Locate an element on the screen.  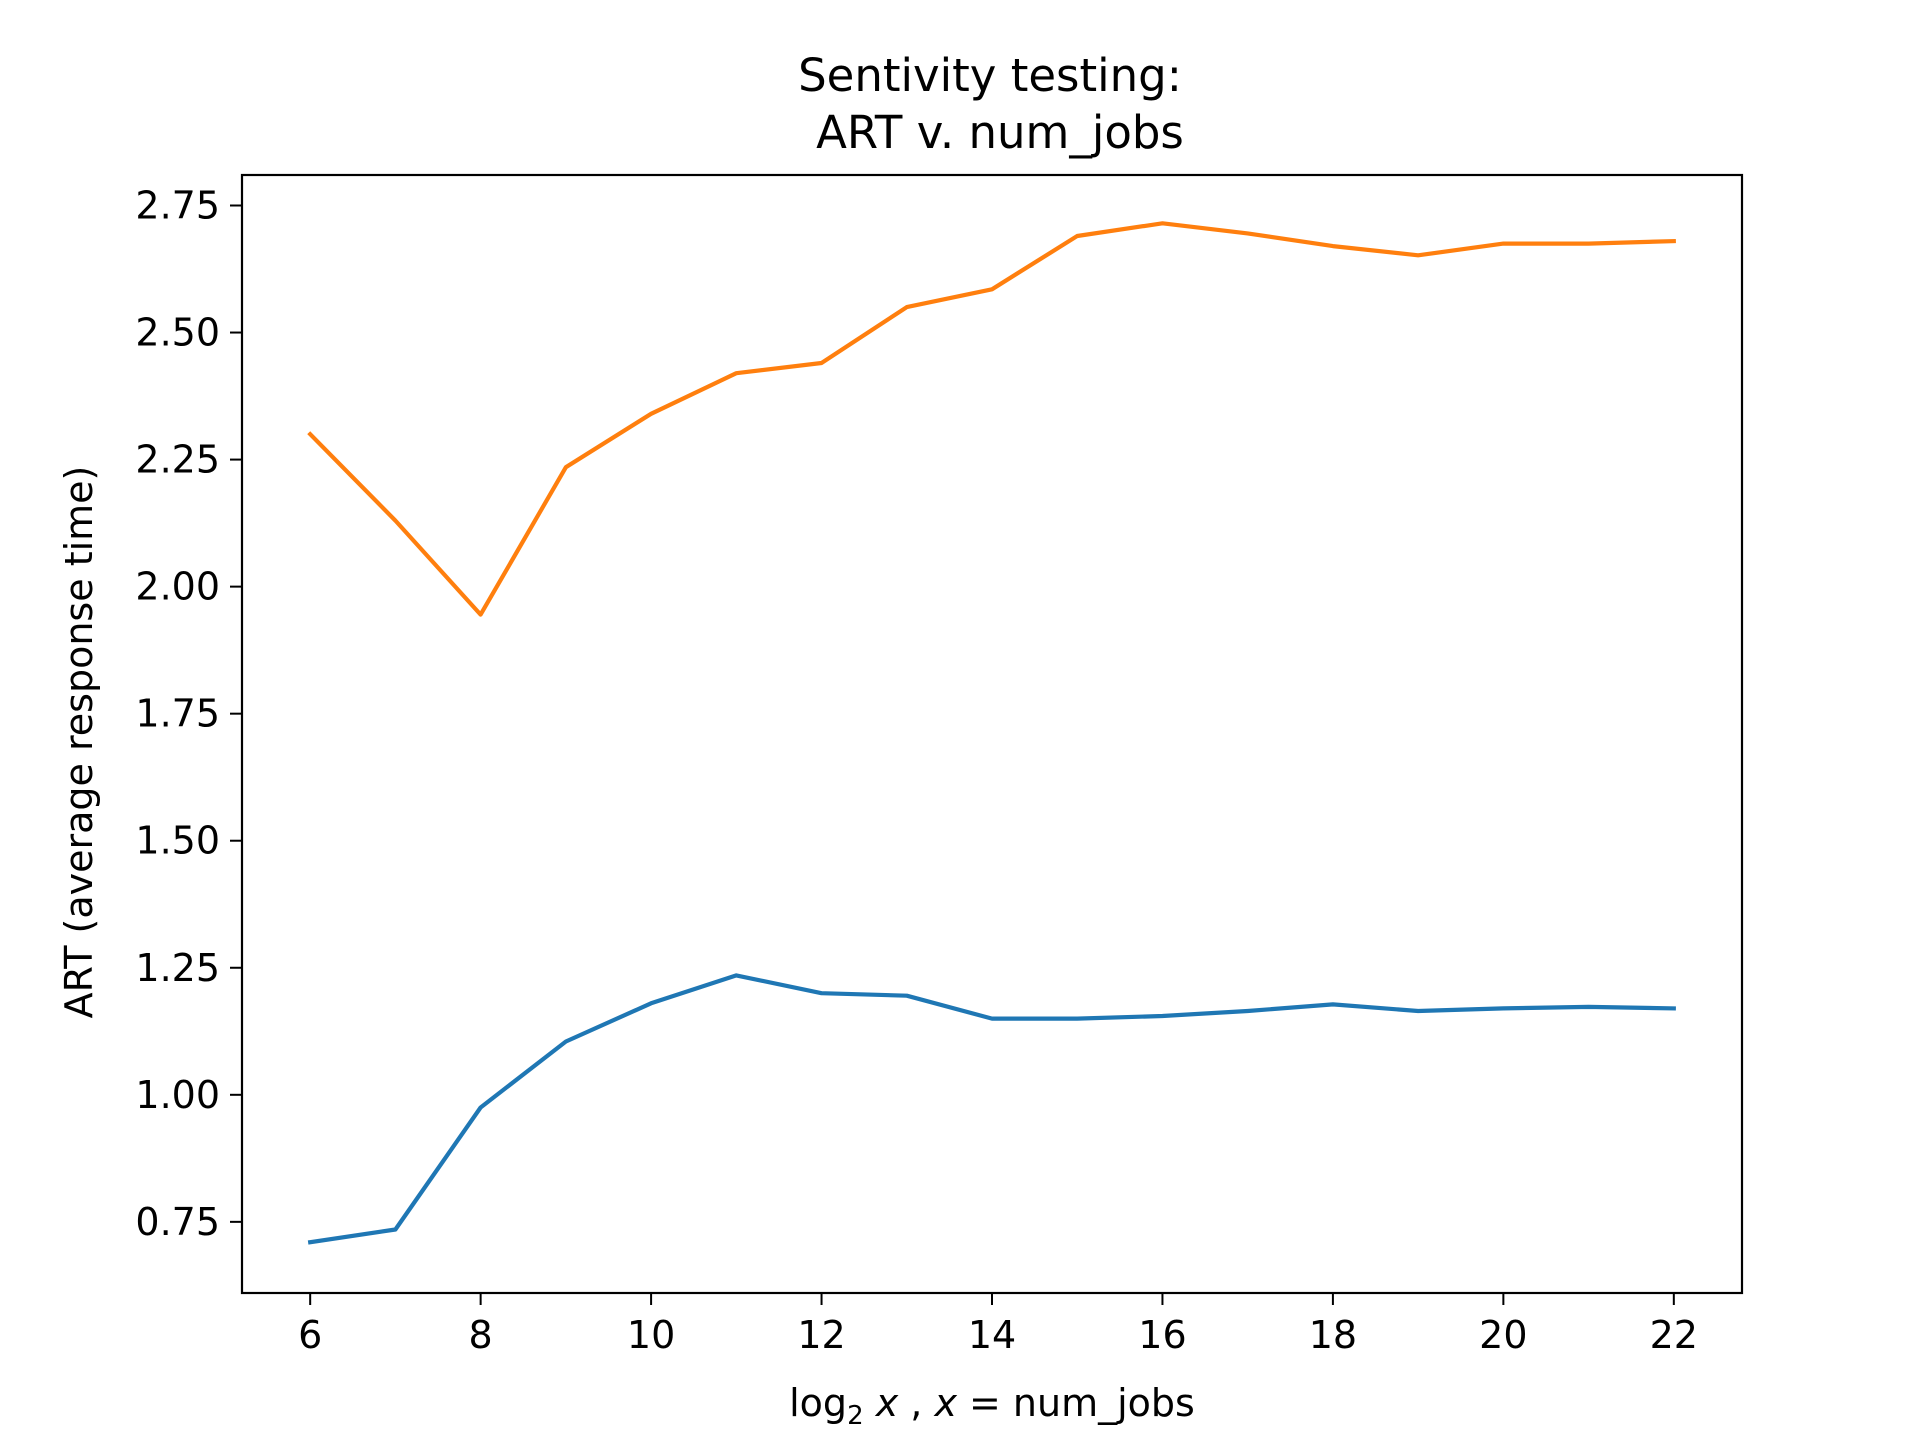
x-tick-label: 10 is located at coordinates (651, 1335).